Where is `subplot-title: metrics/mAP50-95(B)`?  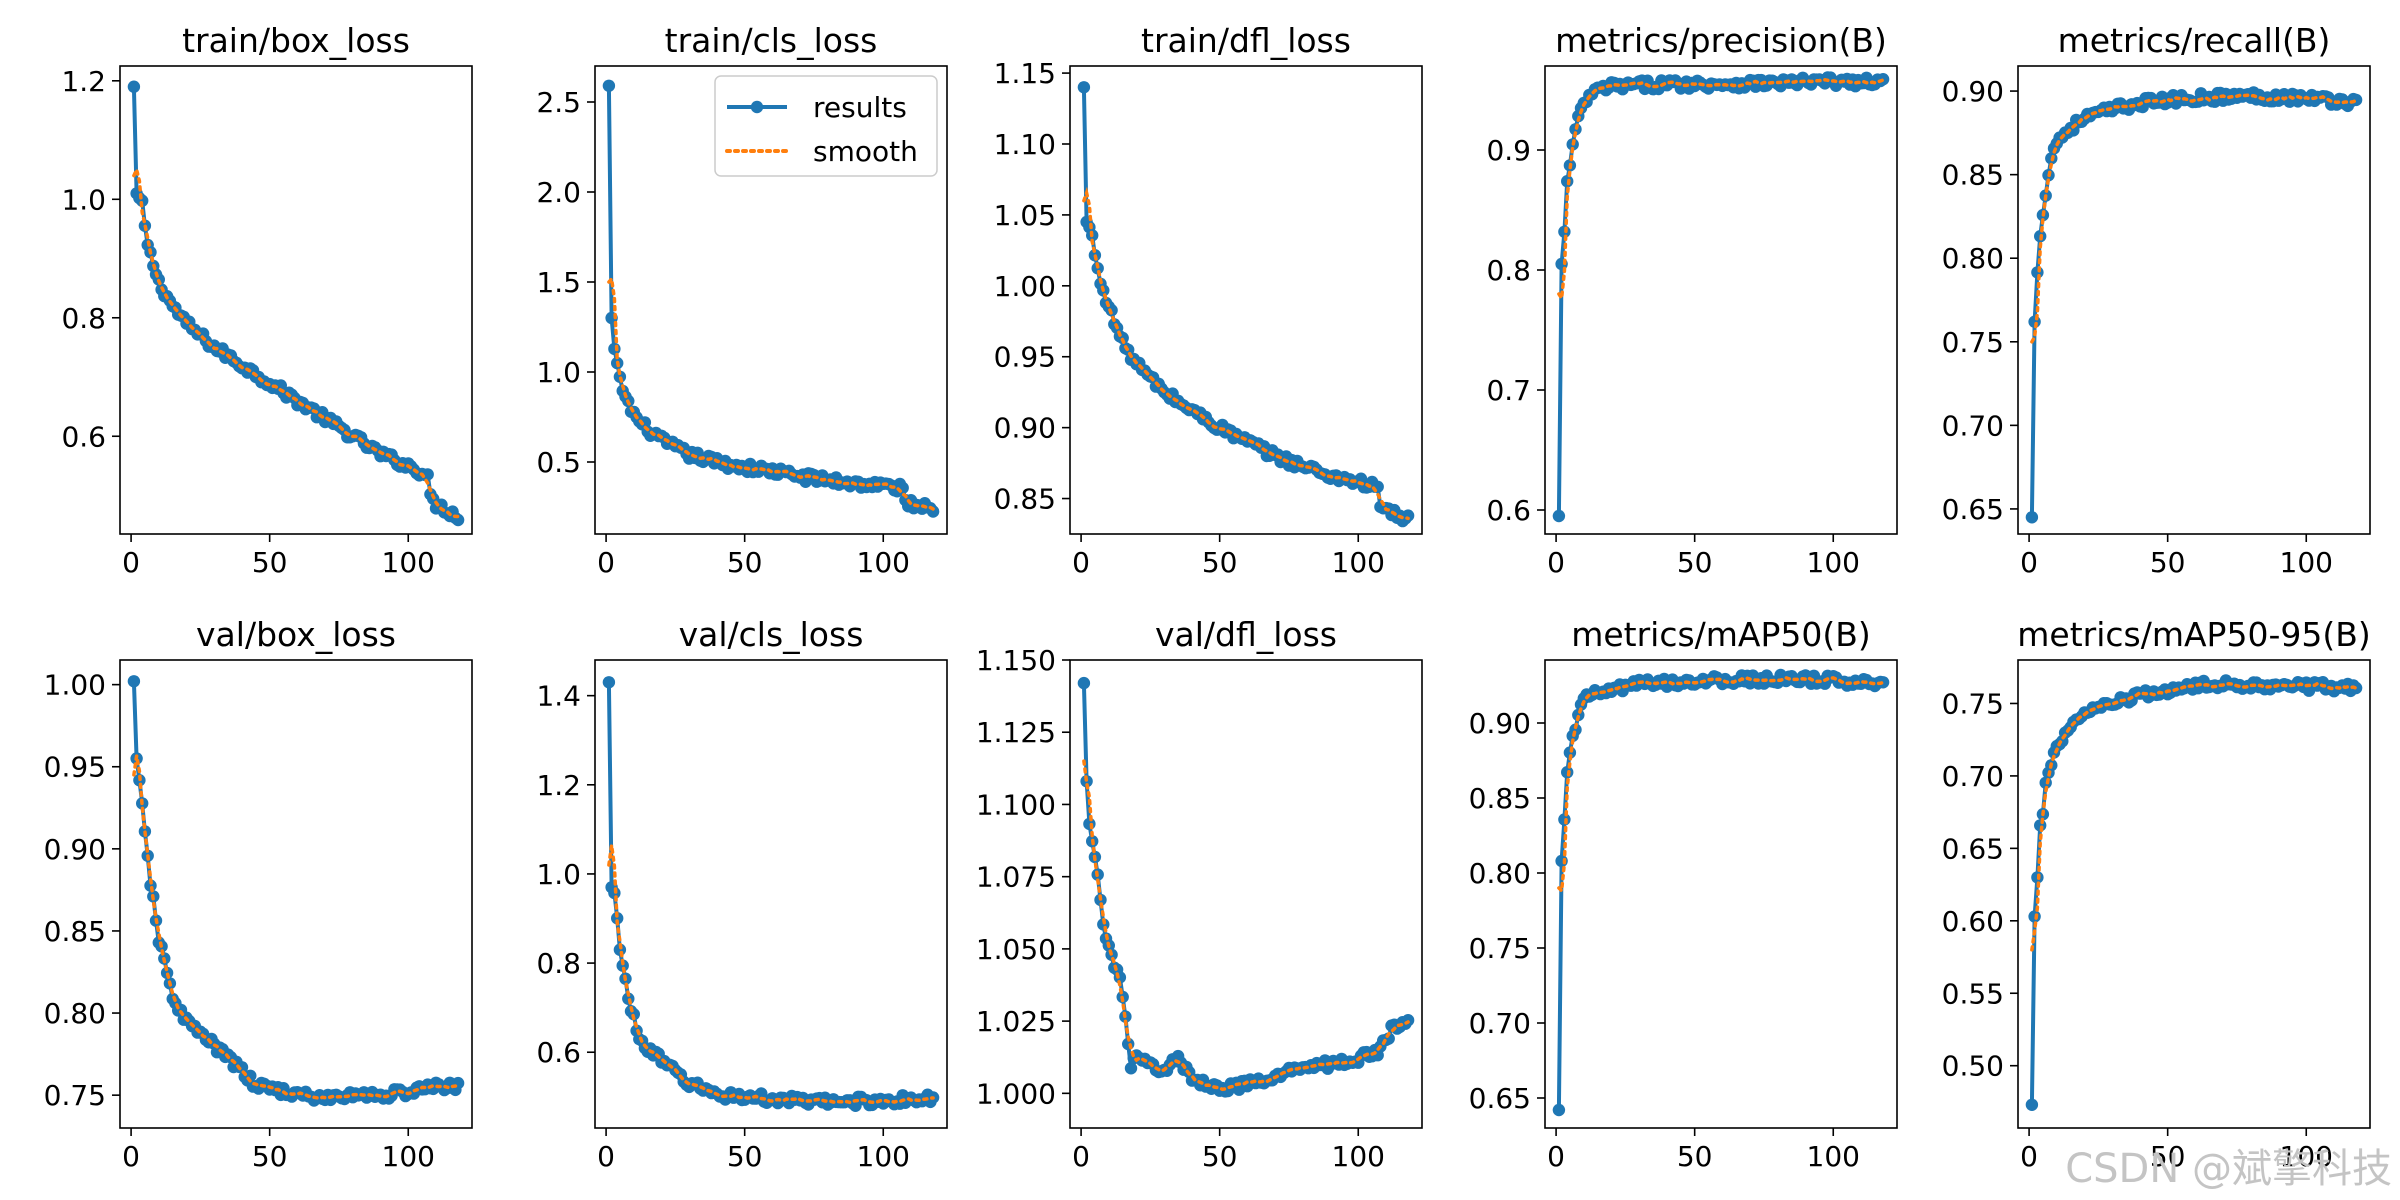
subplot-title: metrics/mAP50-95(B) is located at coordinates (2193, 634).